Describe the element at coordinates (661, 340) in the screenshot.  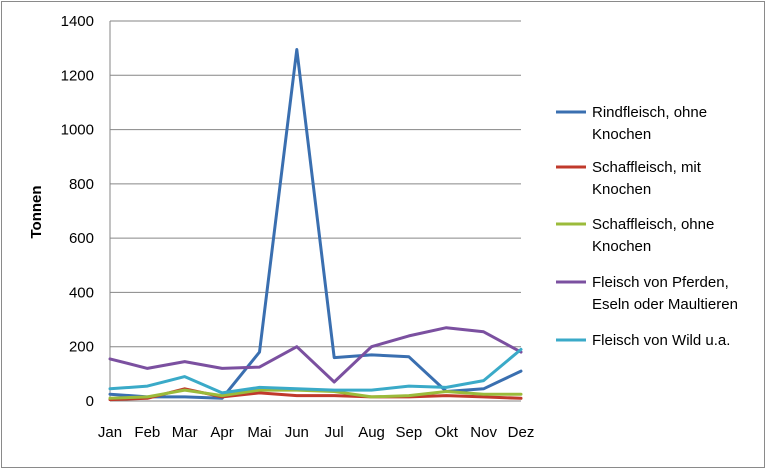
I see `legend-label: Fleisch von Wild u.a.` at that location.